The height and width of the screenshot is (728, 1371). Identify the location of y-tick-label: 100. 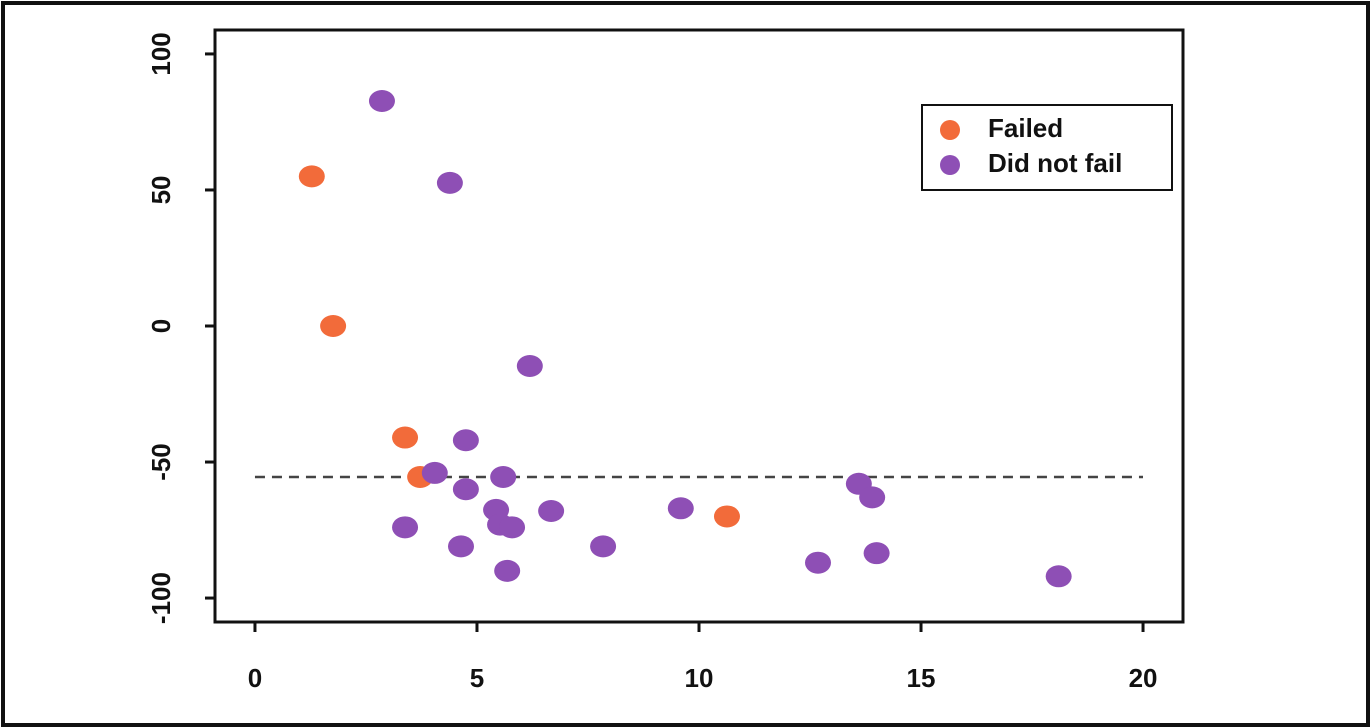
(161, 53).